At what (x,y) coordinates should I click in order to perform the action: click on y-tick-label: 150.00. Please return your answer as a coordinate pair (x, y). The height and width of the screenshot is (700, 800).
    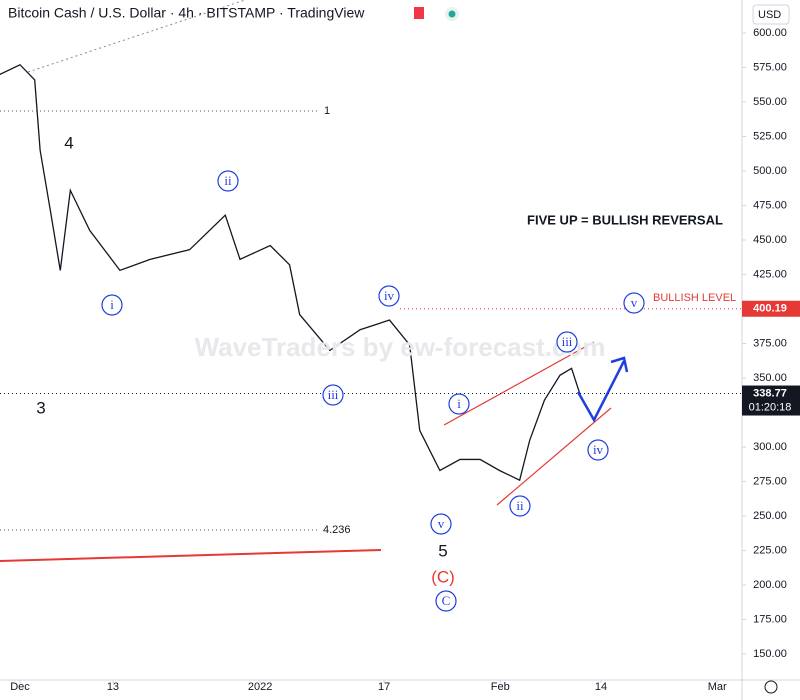
    Looking at the image, I should click on (770, 654).